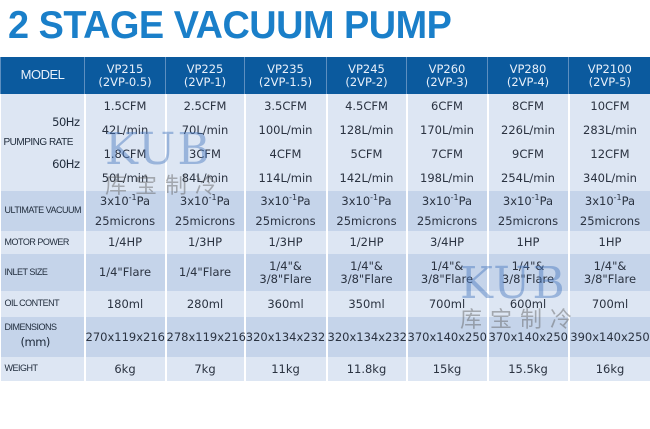  What do you see at coordinates (204, 272) in the screenshot?
I see `inlet-size-value: 1/4"Flare` at bounding box center [204, 272].